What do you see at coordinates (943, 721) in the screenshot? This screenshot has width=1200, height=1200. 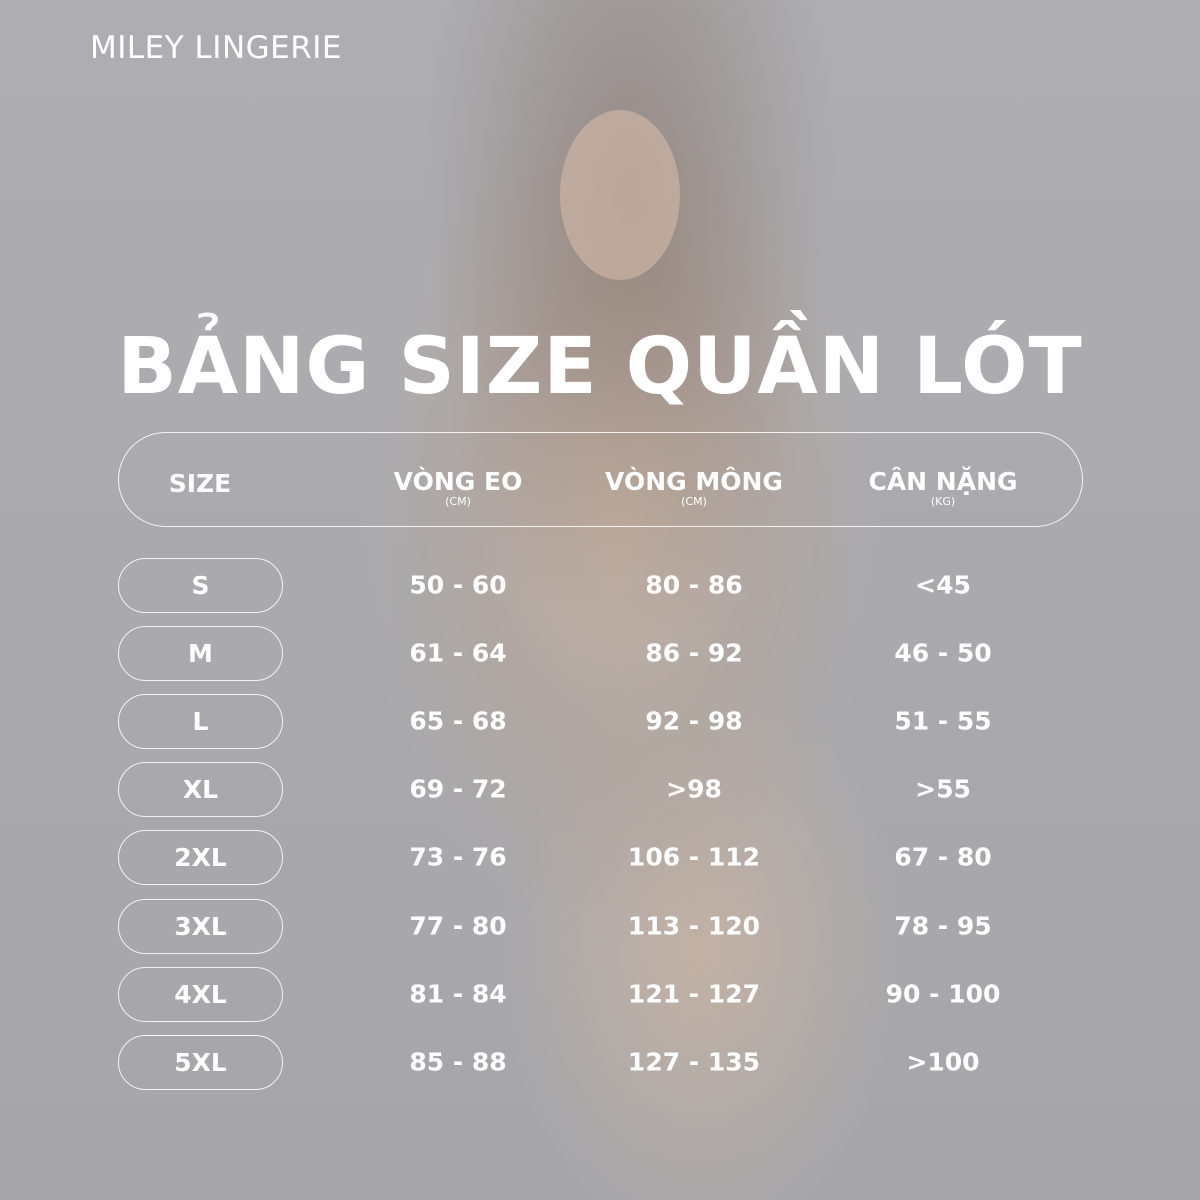 I see `weight-cell: 51 - 55` at bounding box center [943, 721].